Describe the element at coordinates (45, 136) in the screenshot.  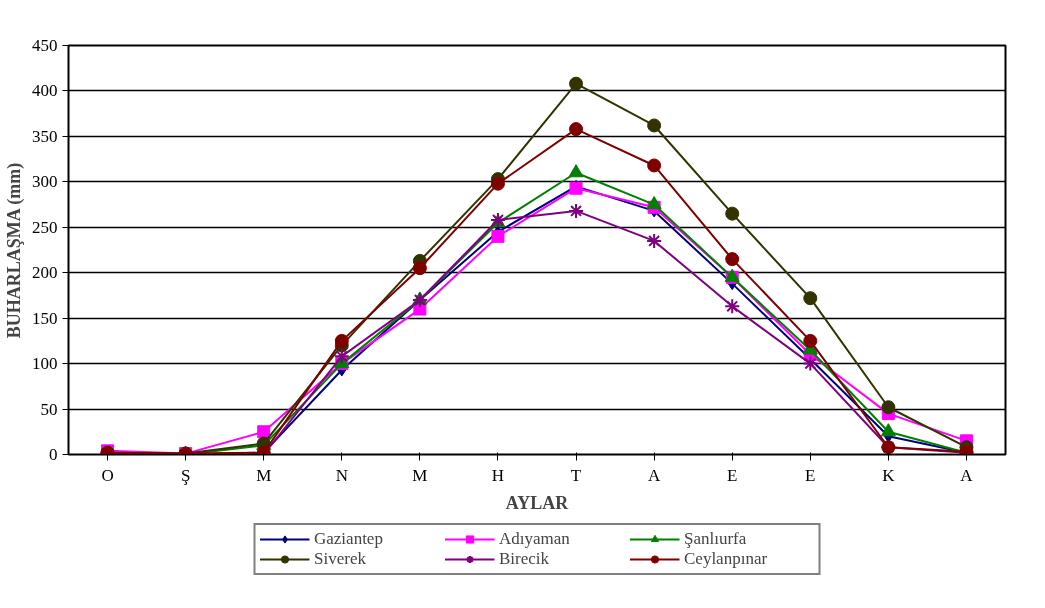
I see `y-tick-label: 350` at that location.